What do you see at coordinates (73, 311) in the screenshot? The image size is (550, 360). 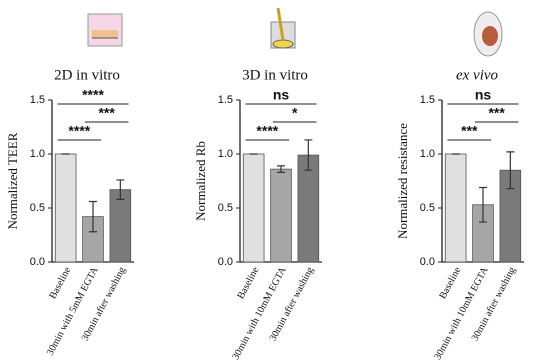 I see `x-tick-label: 30min with 5mM EGTA` at bounding box center [73, 311].